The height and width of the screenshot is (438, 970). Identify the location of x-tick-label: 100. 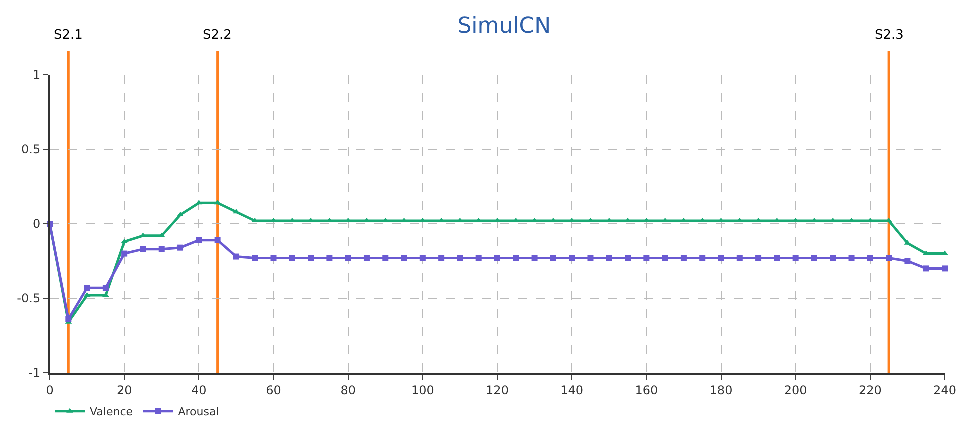
(422, 390).